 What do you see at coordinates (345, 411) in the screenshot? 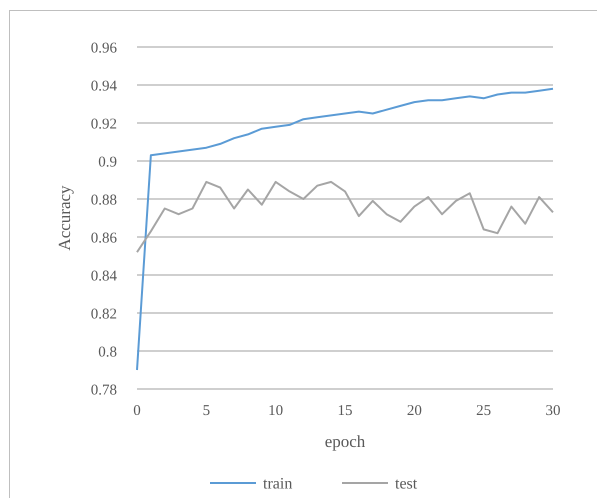
I see `x-tick-label: 15` at bounding box center [345, 411].